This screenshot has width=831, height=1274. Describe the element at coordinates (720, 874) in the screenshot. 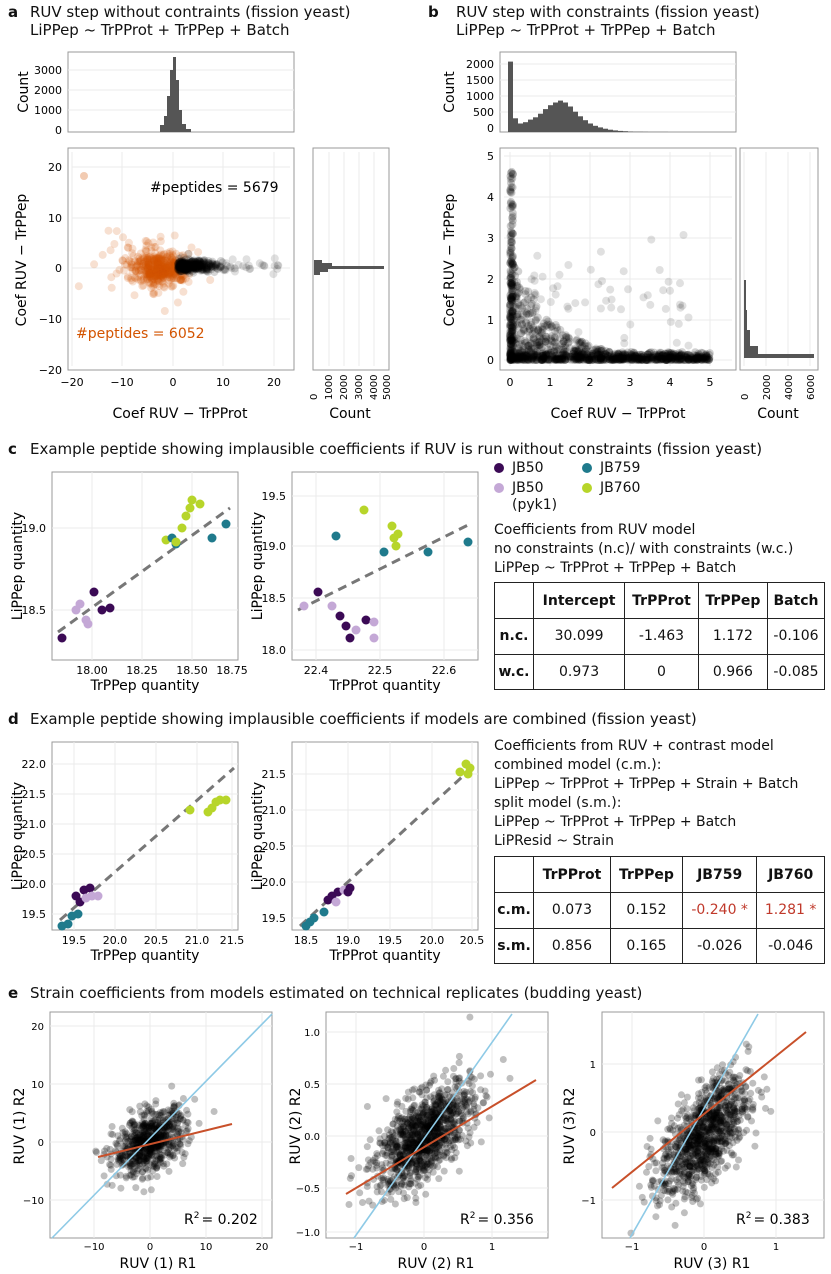

I see `table-d-header-3: JB759` at that location.